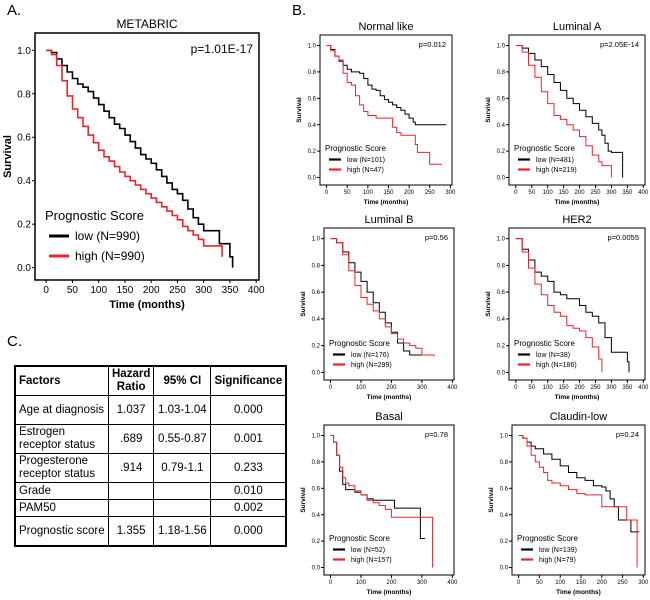 The width and height of the screenshot is (650, 600). Describe the element at coordinates (61, 508) in the screenshot. I see `cell-factor: PAM50` at that location.